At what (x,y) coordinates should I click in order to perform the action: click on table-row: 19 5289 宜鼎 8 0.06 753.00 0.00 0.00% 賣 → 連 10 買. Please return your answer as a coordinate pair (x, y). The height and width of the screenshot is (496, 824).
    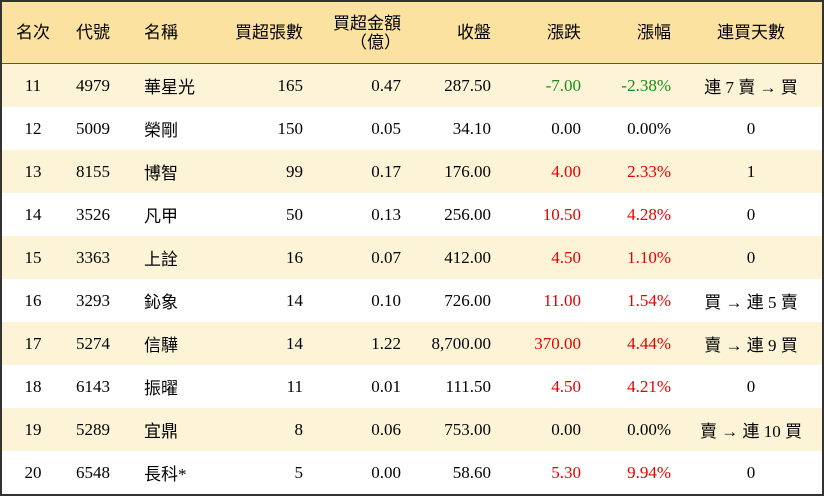
    Looking at the image, I should click on (412, 429).